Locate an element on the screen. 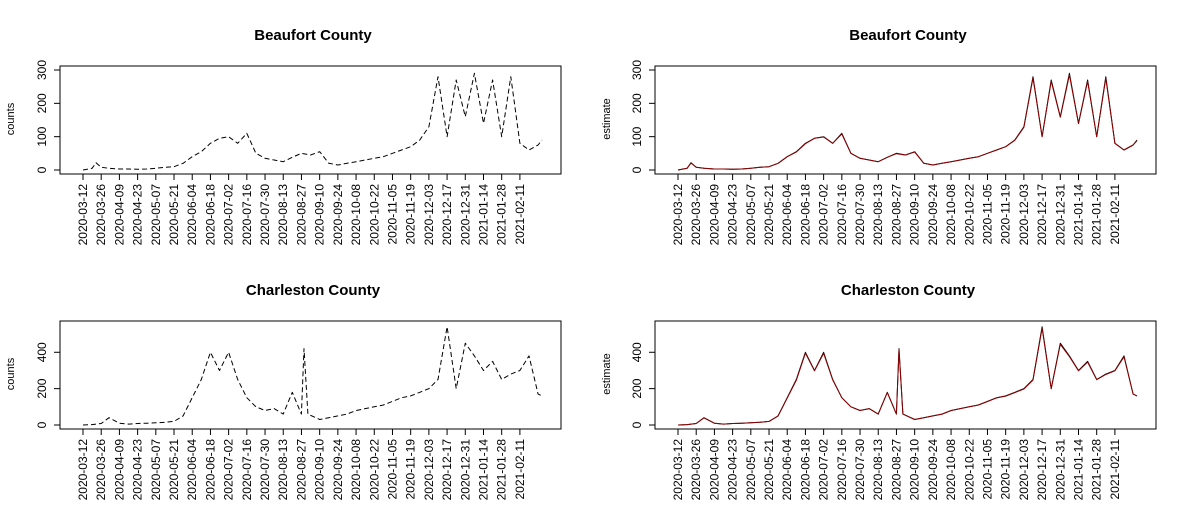 This screenshot has height=511, width=1190. x-tick-label: 2021-02-11 is located at coordinates (520, 469).